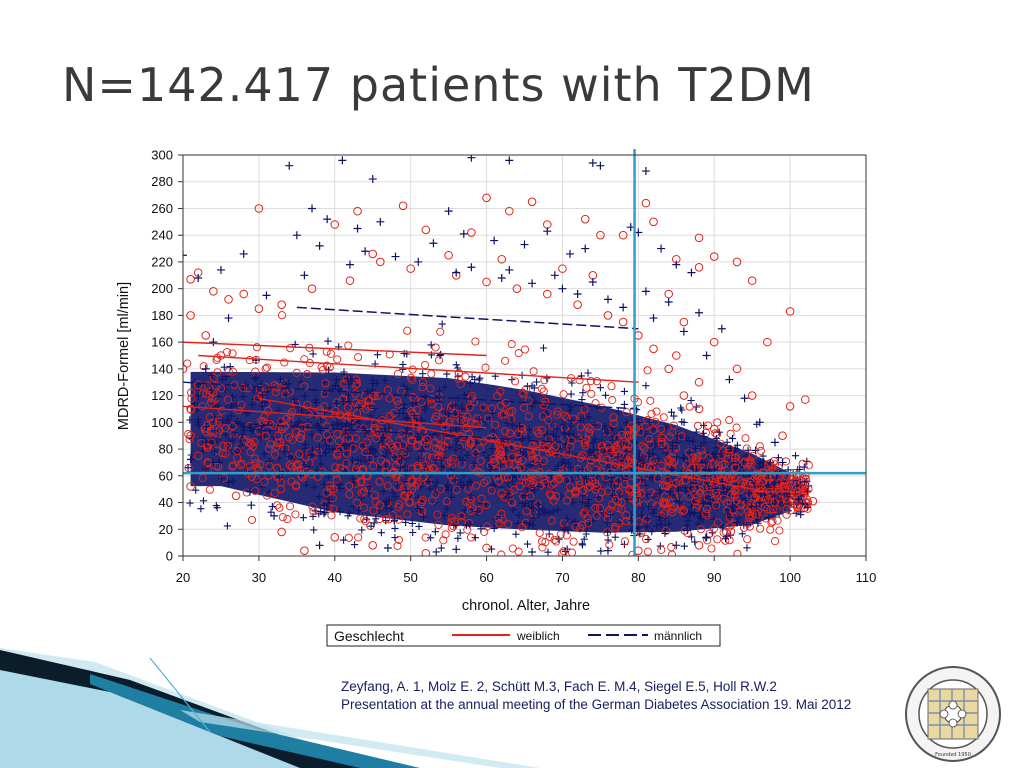 This screenshot has height=768, width=1024. What do you see at coordinates (953, 714) in the screenshot?
I see `association-seal-logo: Founded 1950` at bounding box center [953, 714].